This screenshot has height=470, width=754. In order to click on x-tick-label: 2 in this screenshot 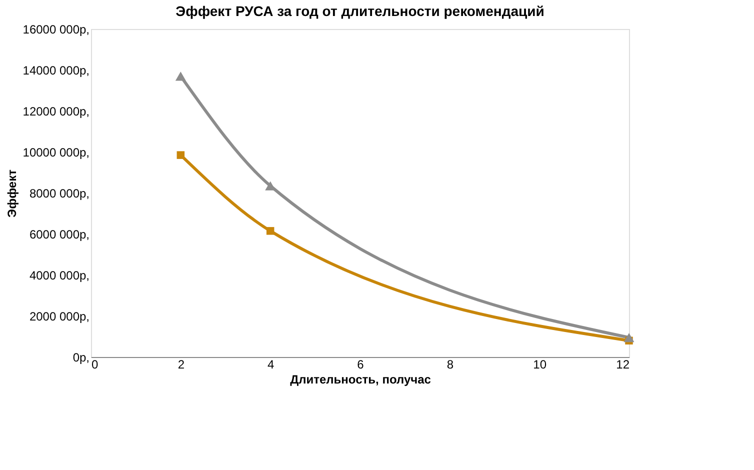, I will do `click(181, 365)`.